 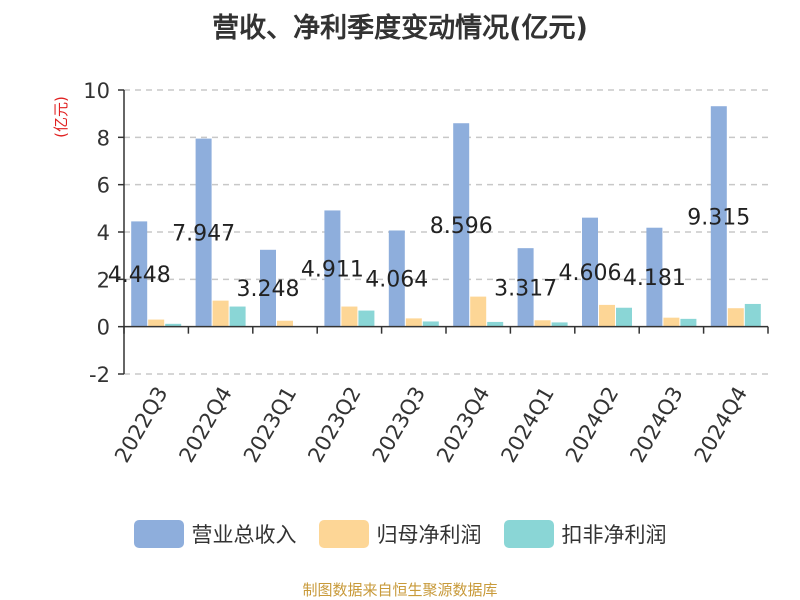 I want to click on x-tick-label: 2023Q3, so click(x=399, y=425).